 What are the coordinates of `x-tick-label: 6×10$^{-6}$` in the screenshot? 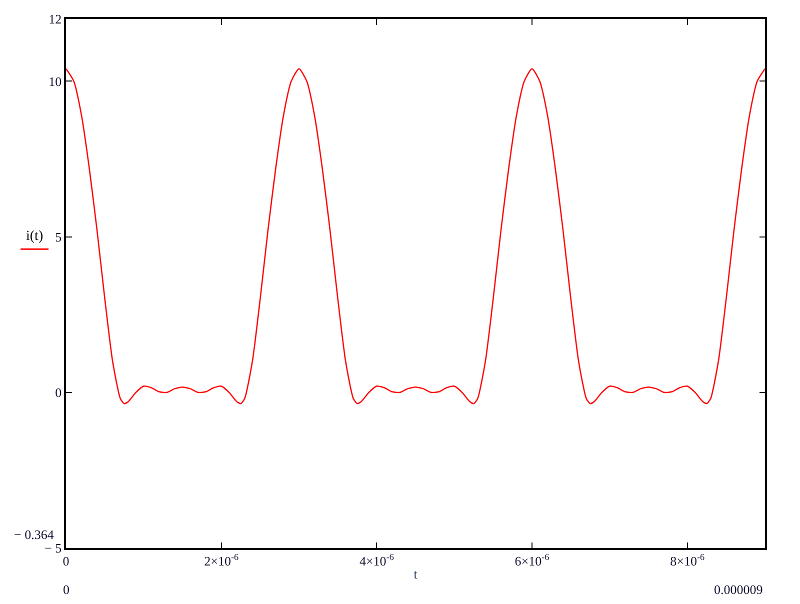 It's located at (532, 560).